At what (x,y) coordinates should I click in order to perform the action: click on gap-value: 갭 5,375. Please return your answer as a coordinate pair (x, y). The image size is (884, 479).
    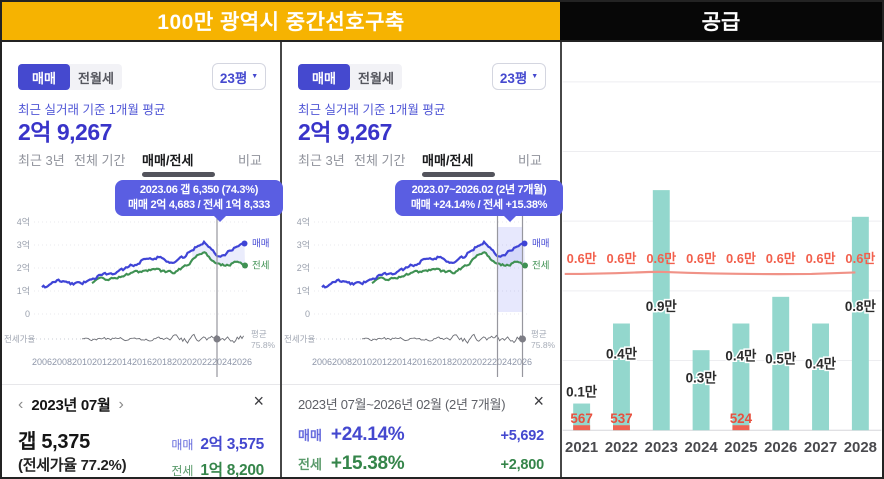
    Looking at the image, I should click on (54, 442).